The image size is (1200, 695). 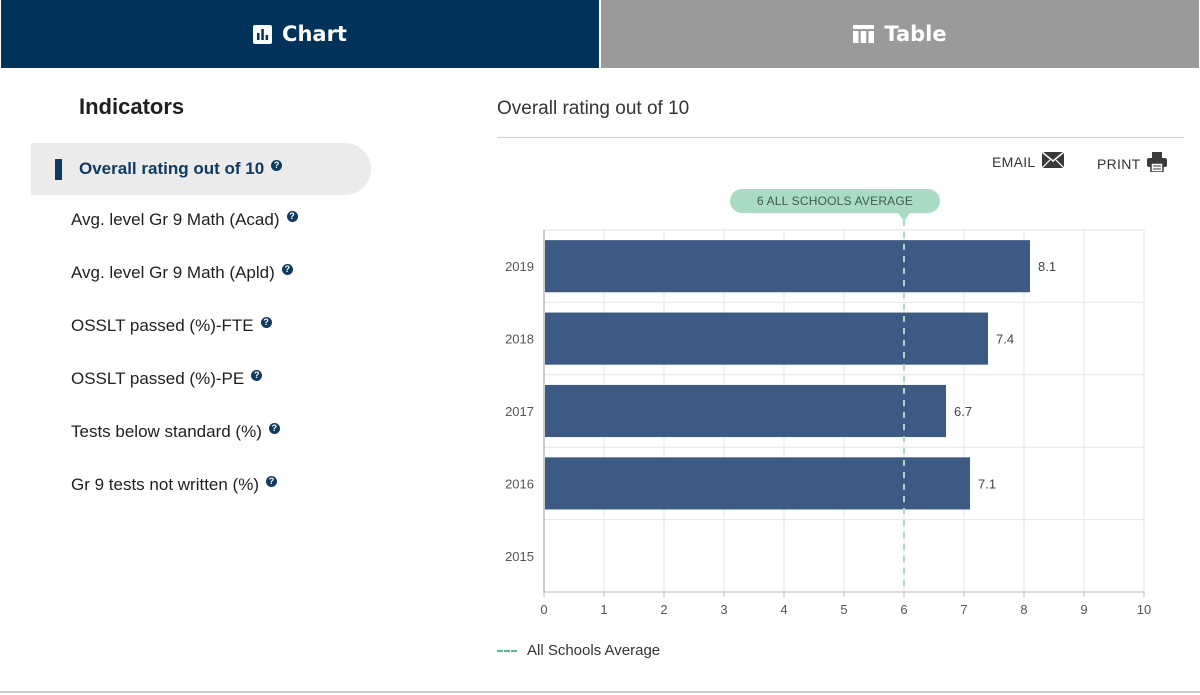 I want to click on title-divider, so click(x=840, y=137).